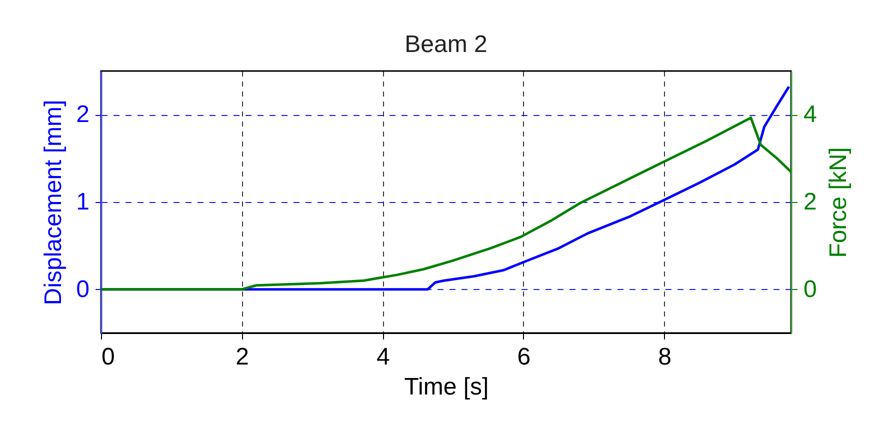 The image size is (887, 430). Describe the element at coordinates (810, 289) in the screenshot. I see `y2-tick-label: 0` at that location.